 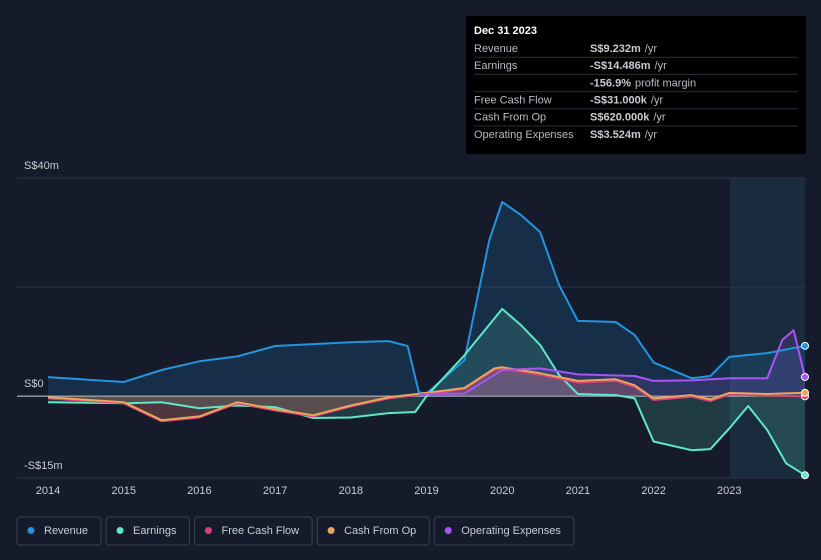 What do you see at coordinates (729, 491) in the screenshot?
I see `x-tick-label: 2023` at bounding box center [729, 491].